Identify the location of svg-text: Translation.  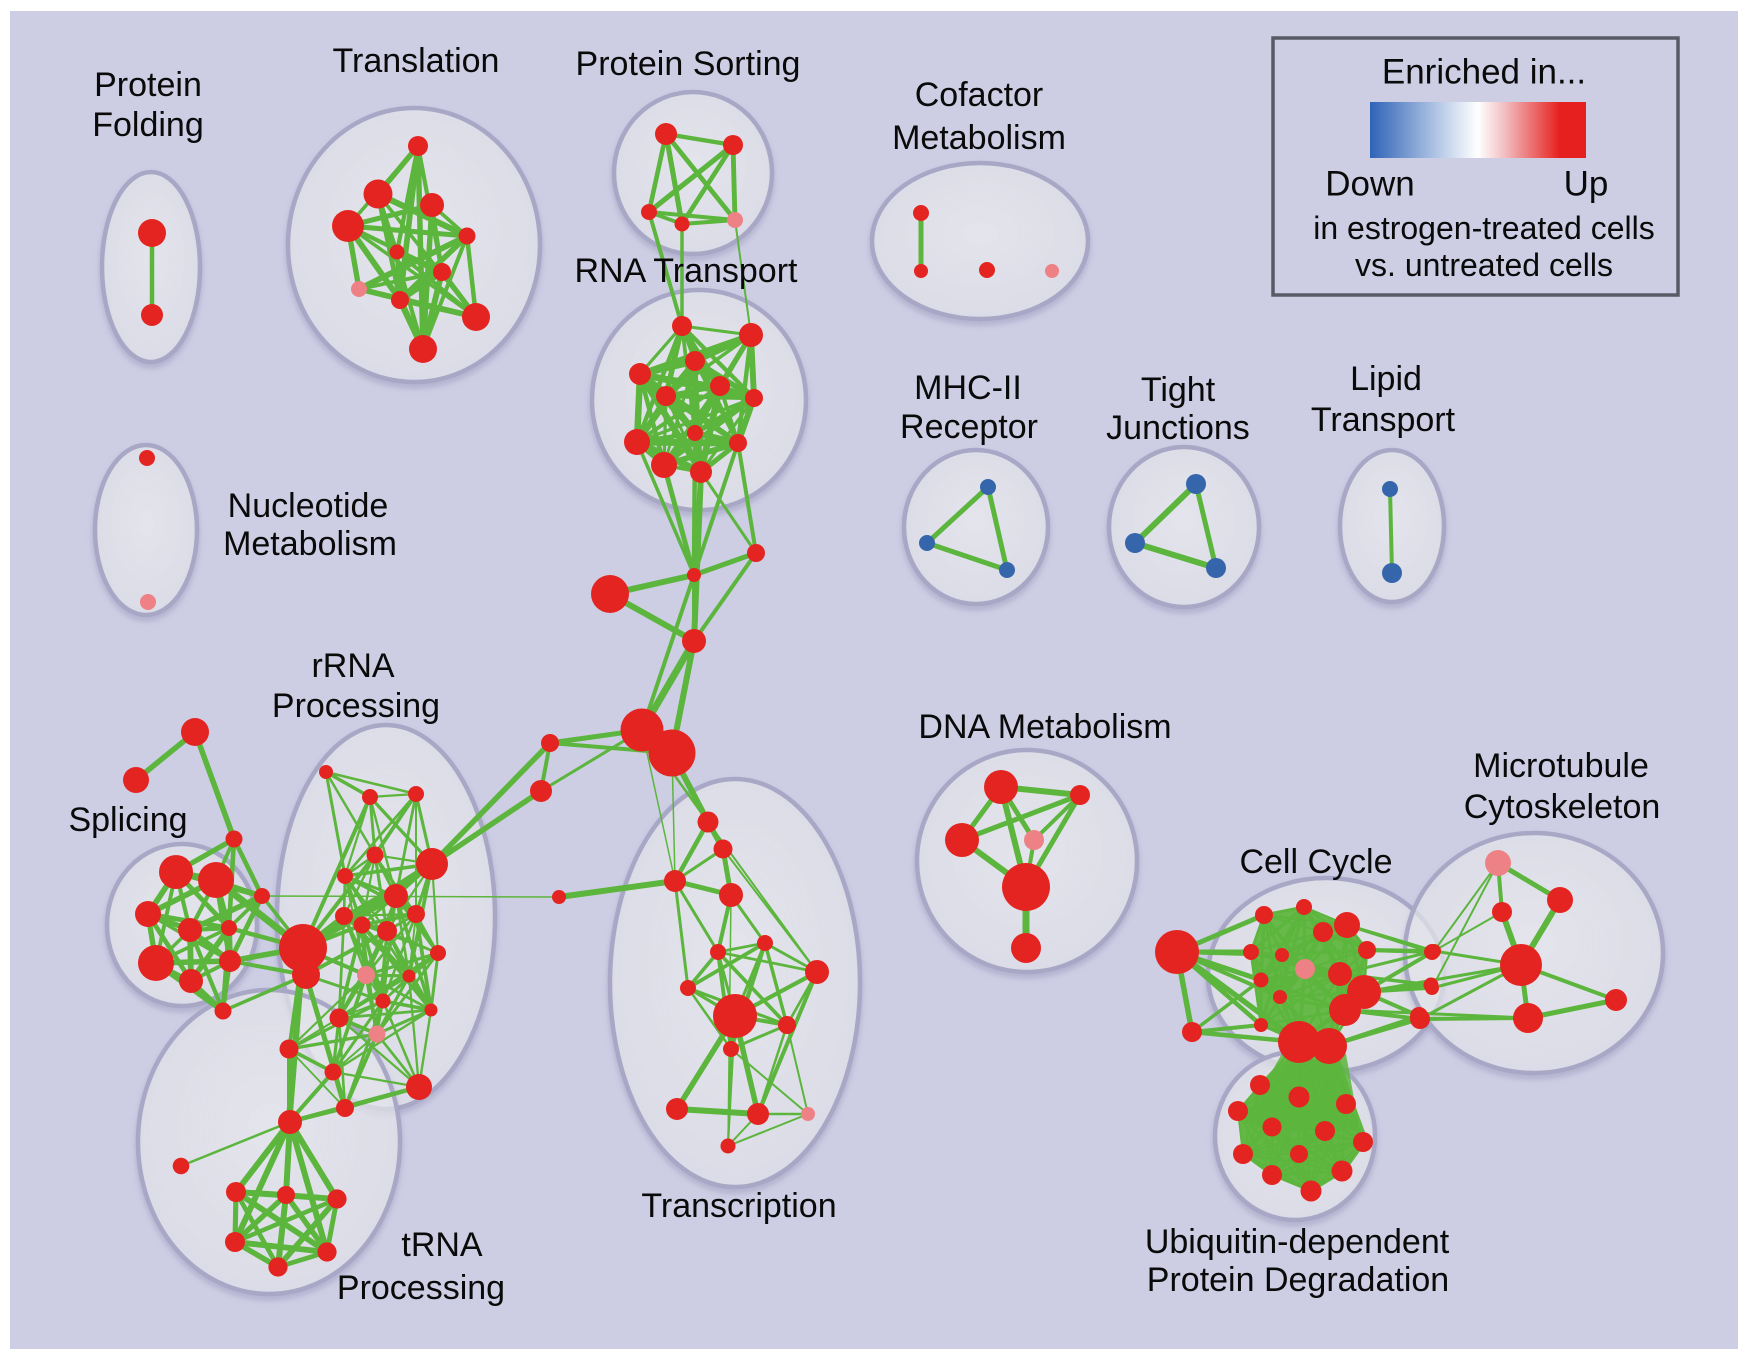
(416, 61).